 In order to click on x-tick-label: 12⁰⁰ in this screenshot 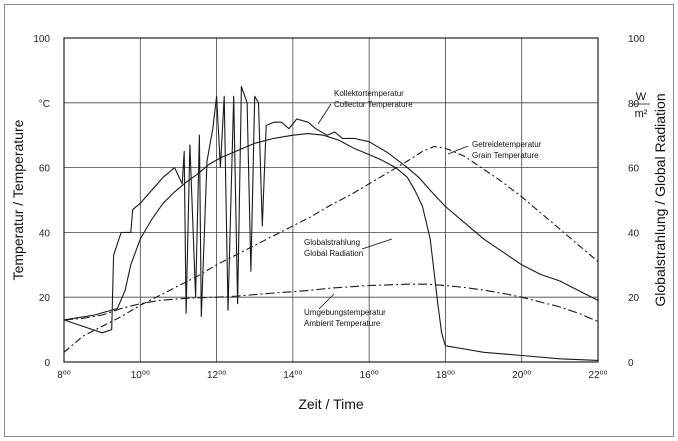, I will do `click(216, 375)`.